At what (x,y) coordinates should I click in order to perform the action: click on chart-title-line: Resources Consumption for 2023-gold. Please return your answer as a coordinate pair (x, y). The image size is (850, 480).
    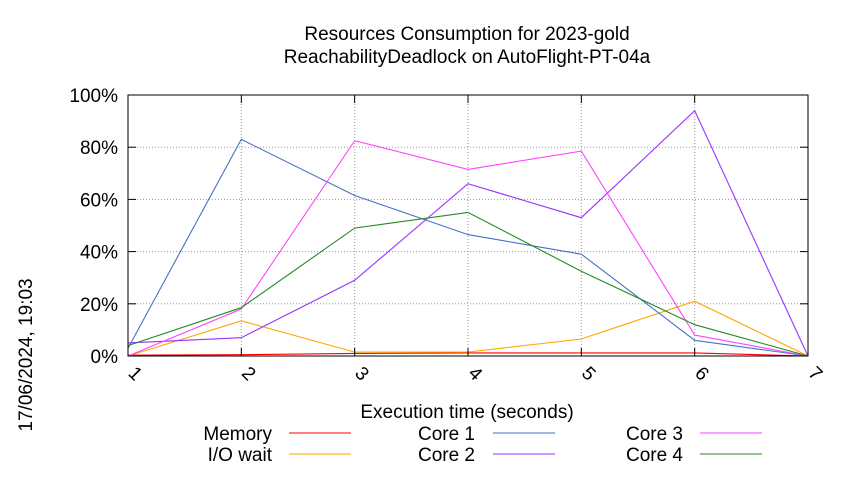
    Looking at the image, I should click on (466, 34).